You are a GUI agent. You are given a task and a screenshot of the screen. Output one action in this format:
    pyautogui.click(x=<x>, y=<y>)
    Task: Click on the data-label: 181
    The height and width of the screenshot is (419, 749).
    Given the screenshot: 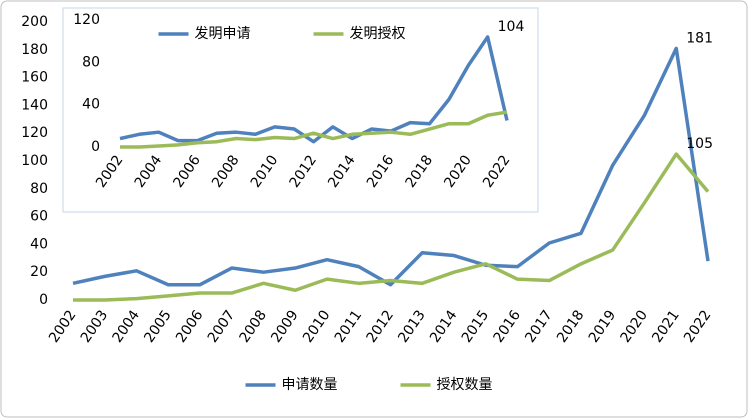 What is the action you would take?
    pyautogui.click(x=699, y=38)
    